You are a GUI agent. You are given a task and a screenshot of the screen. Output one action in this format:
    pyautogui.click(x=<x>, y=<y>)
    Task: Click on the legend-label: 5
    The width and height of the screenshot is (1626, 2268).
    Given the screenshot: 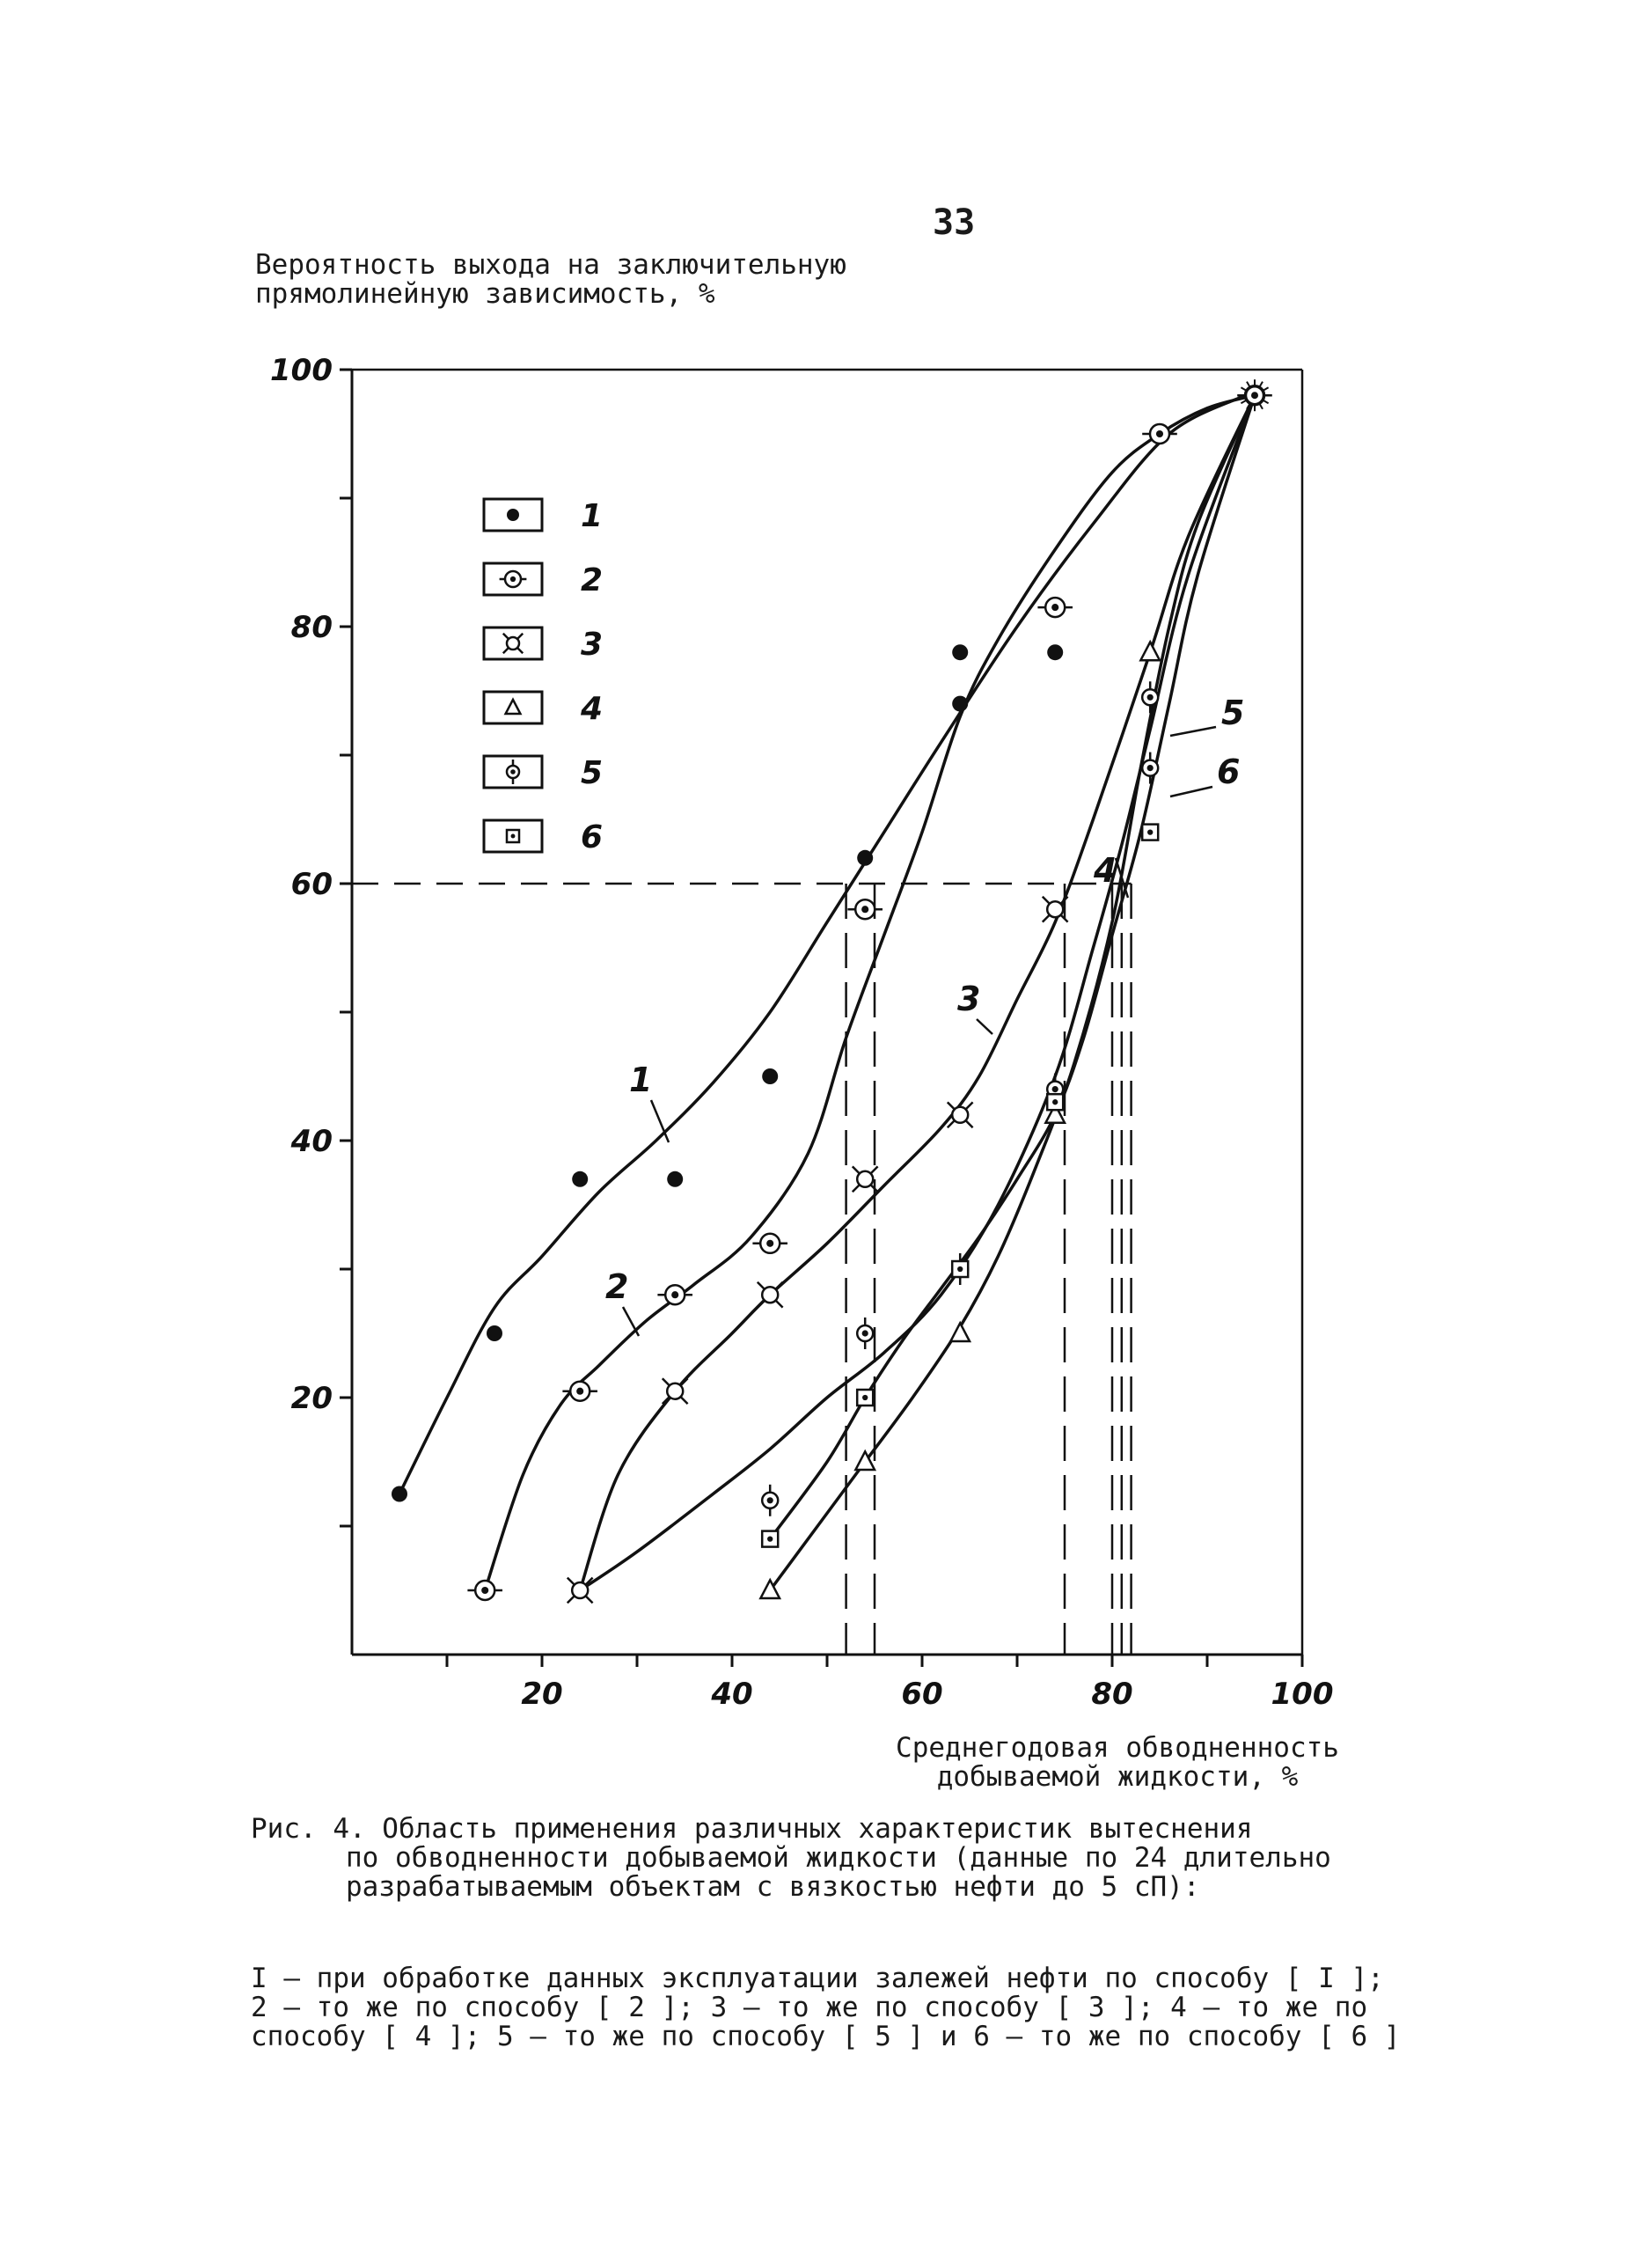 What is the action you would take?
    pyautogui.click(x=592, y=773)
    